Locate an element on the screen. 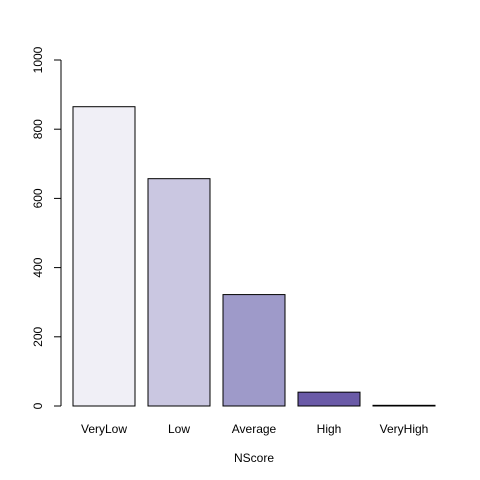  bar-high is located at coordinates (329, 399).